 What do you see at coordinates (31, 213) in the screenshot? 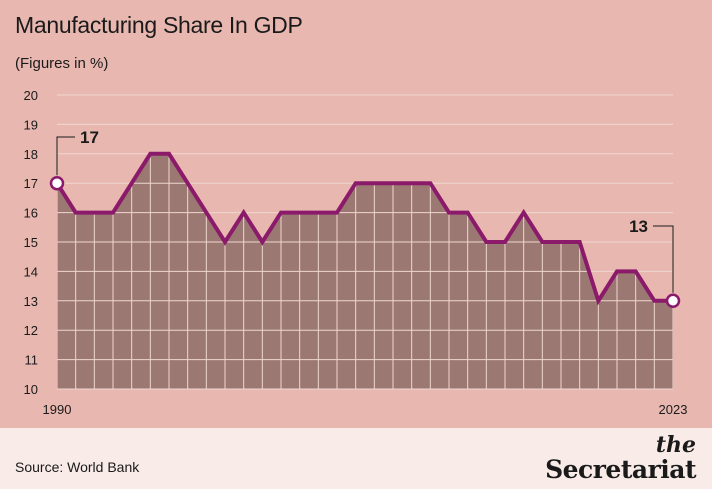
I see `y-tick-label: 16` at bounding box center [31, 213].